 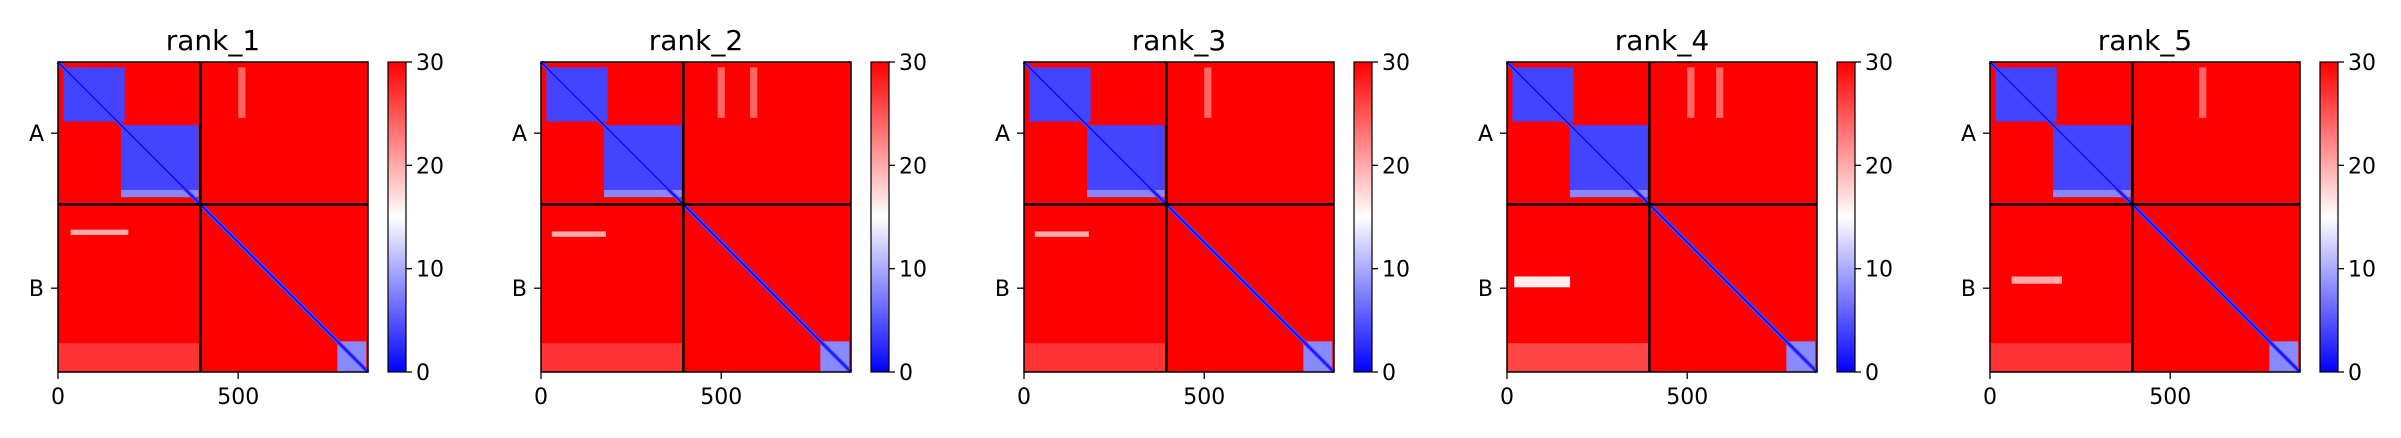 What do you see at coordinates (1179, 40) in the screenshot?
I see `panel-title: rank_3` at bounding box center [1179, 40].